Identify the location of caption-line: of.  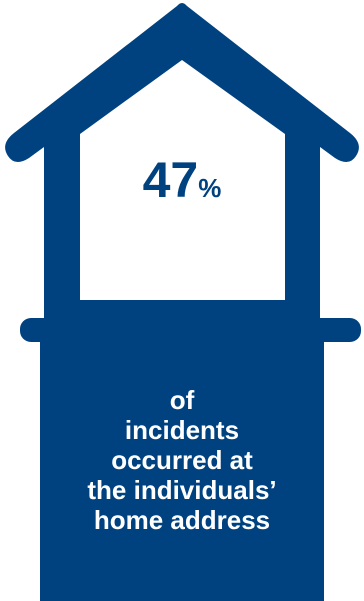
(182, 400).